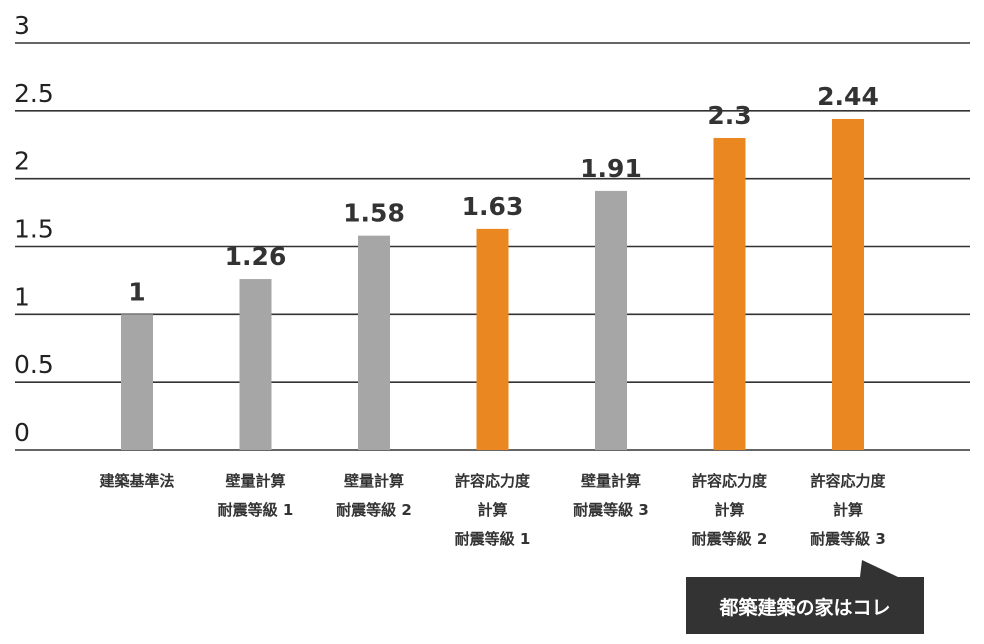 This screenshot has width=984, height=644. What do you see at coordinates (611, 168) in the screenshot?
I see `bar-value-label: 1.91` at bounding box center [611, 168].